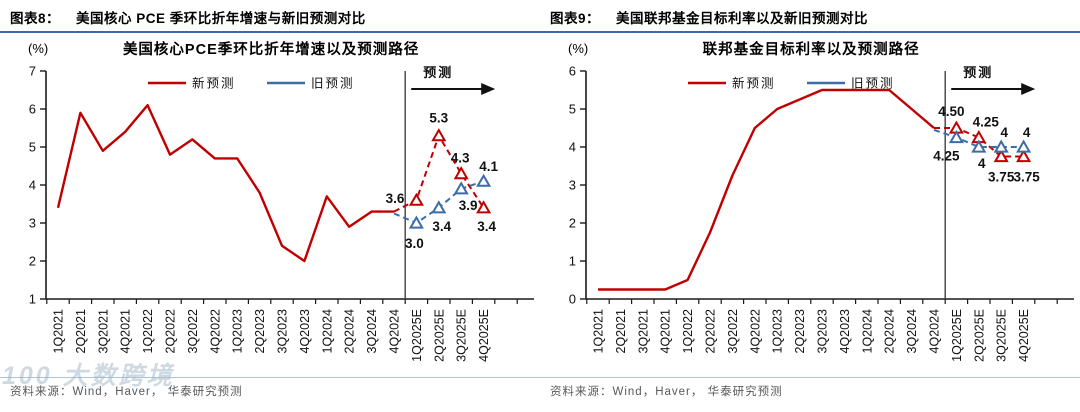 This screenshot has width=1080, height=412. Describe the element at coordinates (414, 243) in the screenshot. I see `svg-text: 3.0` at that location.